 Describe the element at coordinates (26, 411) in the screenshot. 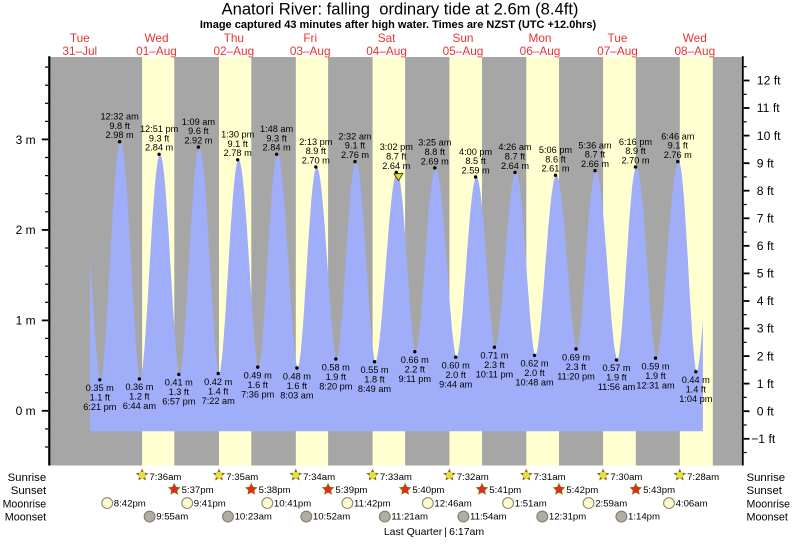

I see `svg-text: 0 m` at that location.